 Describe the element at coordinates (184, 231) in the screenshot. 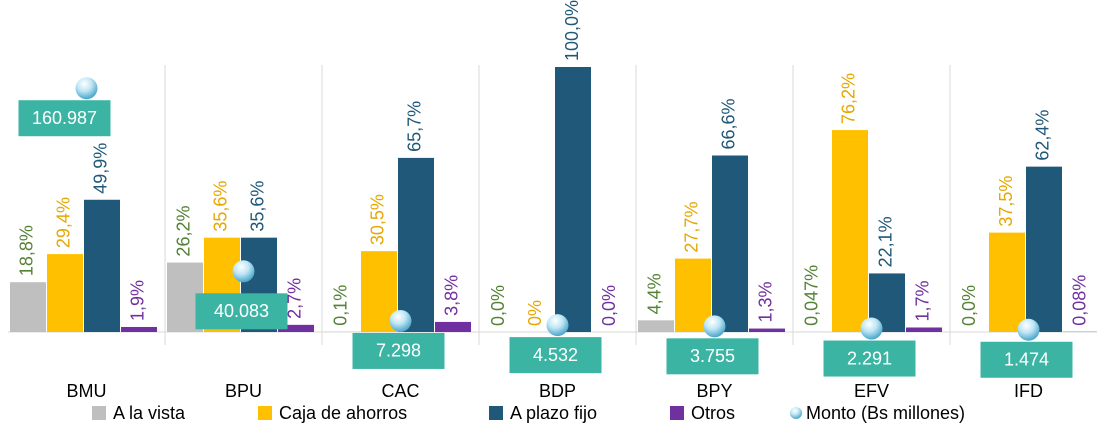

I see `bar-value-label: 26,2%` at that location.